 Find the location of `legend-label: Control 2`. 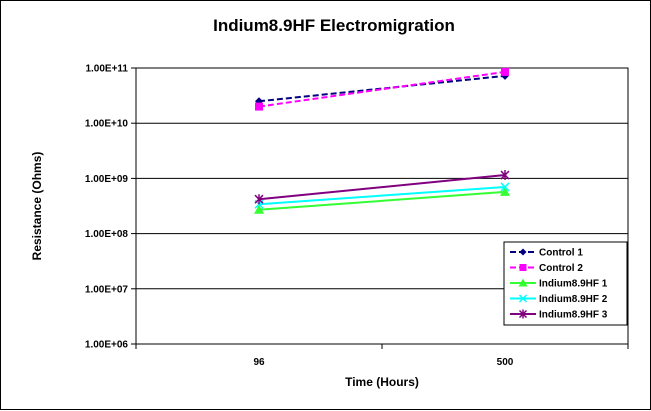

legend-label: Control 2 is located at coordinates (561, 268).